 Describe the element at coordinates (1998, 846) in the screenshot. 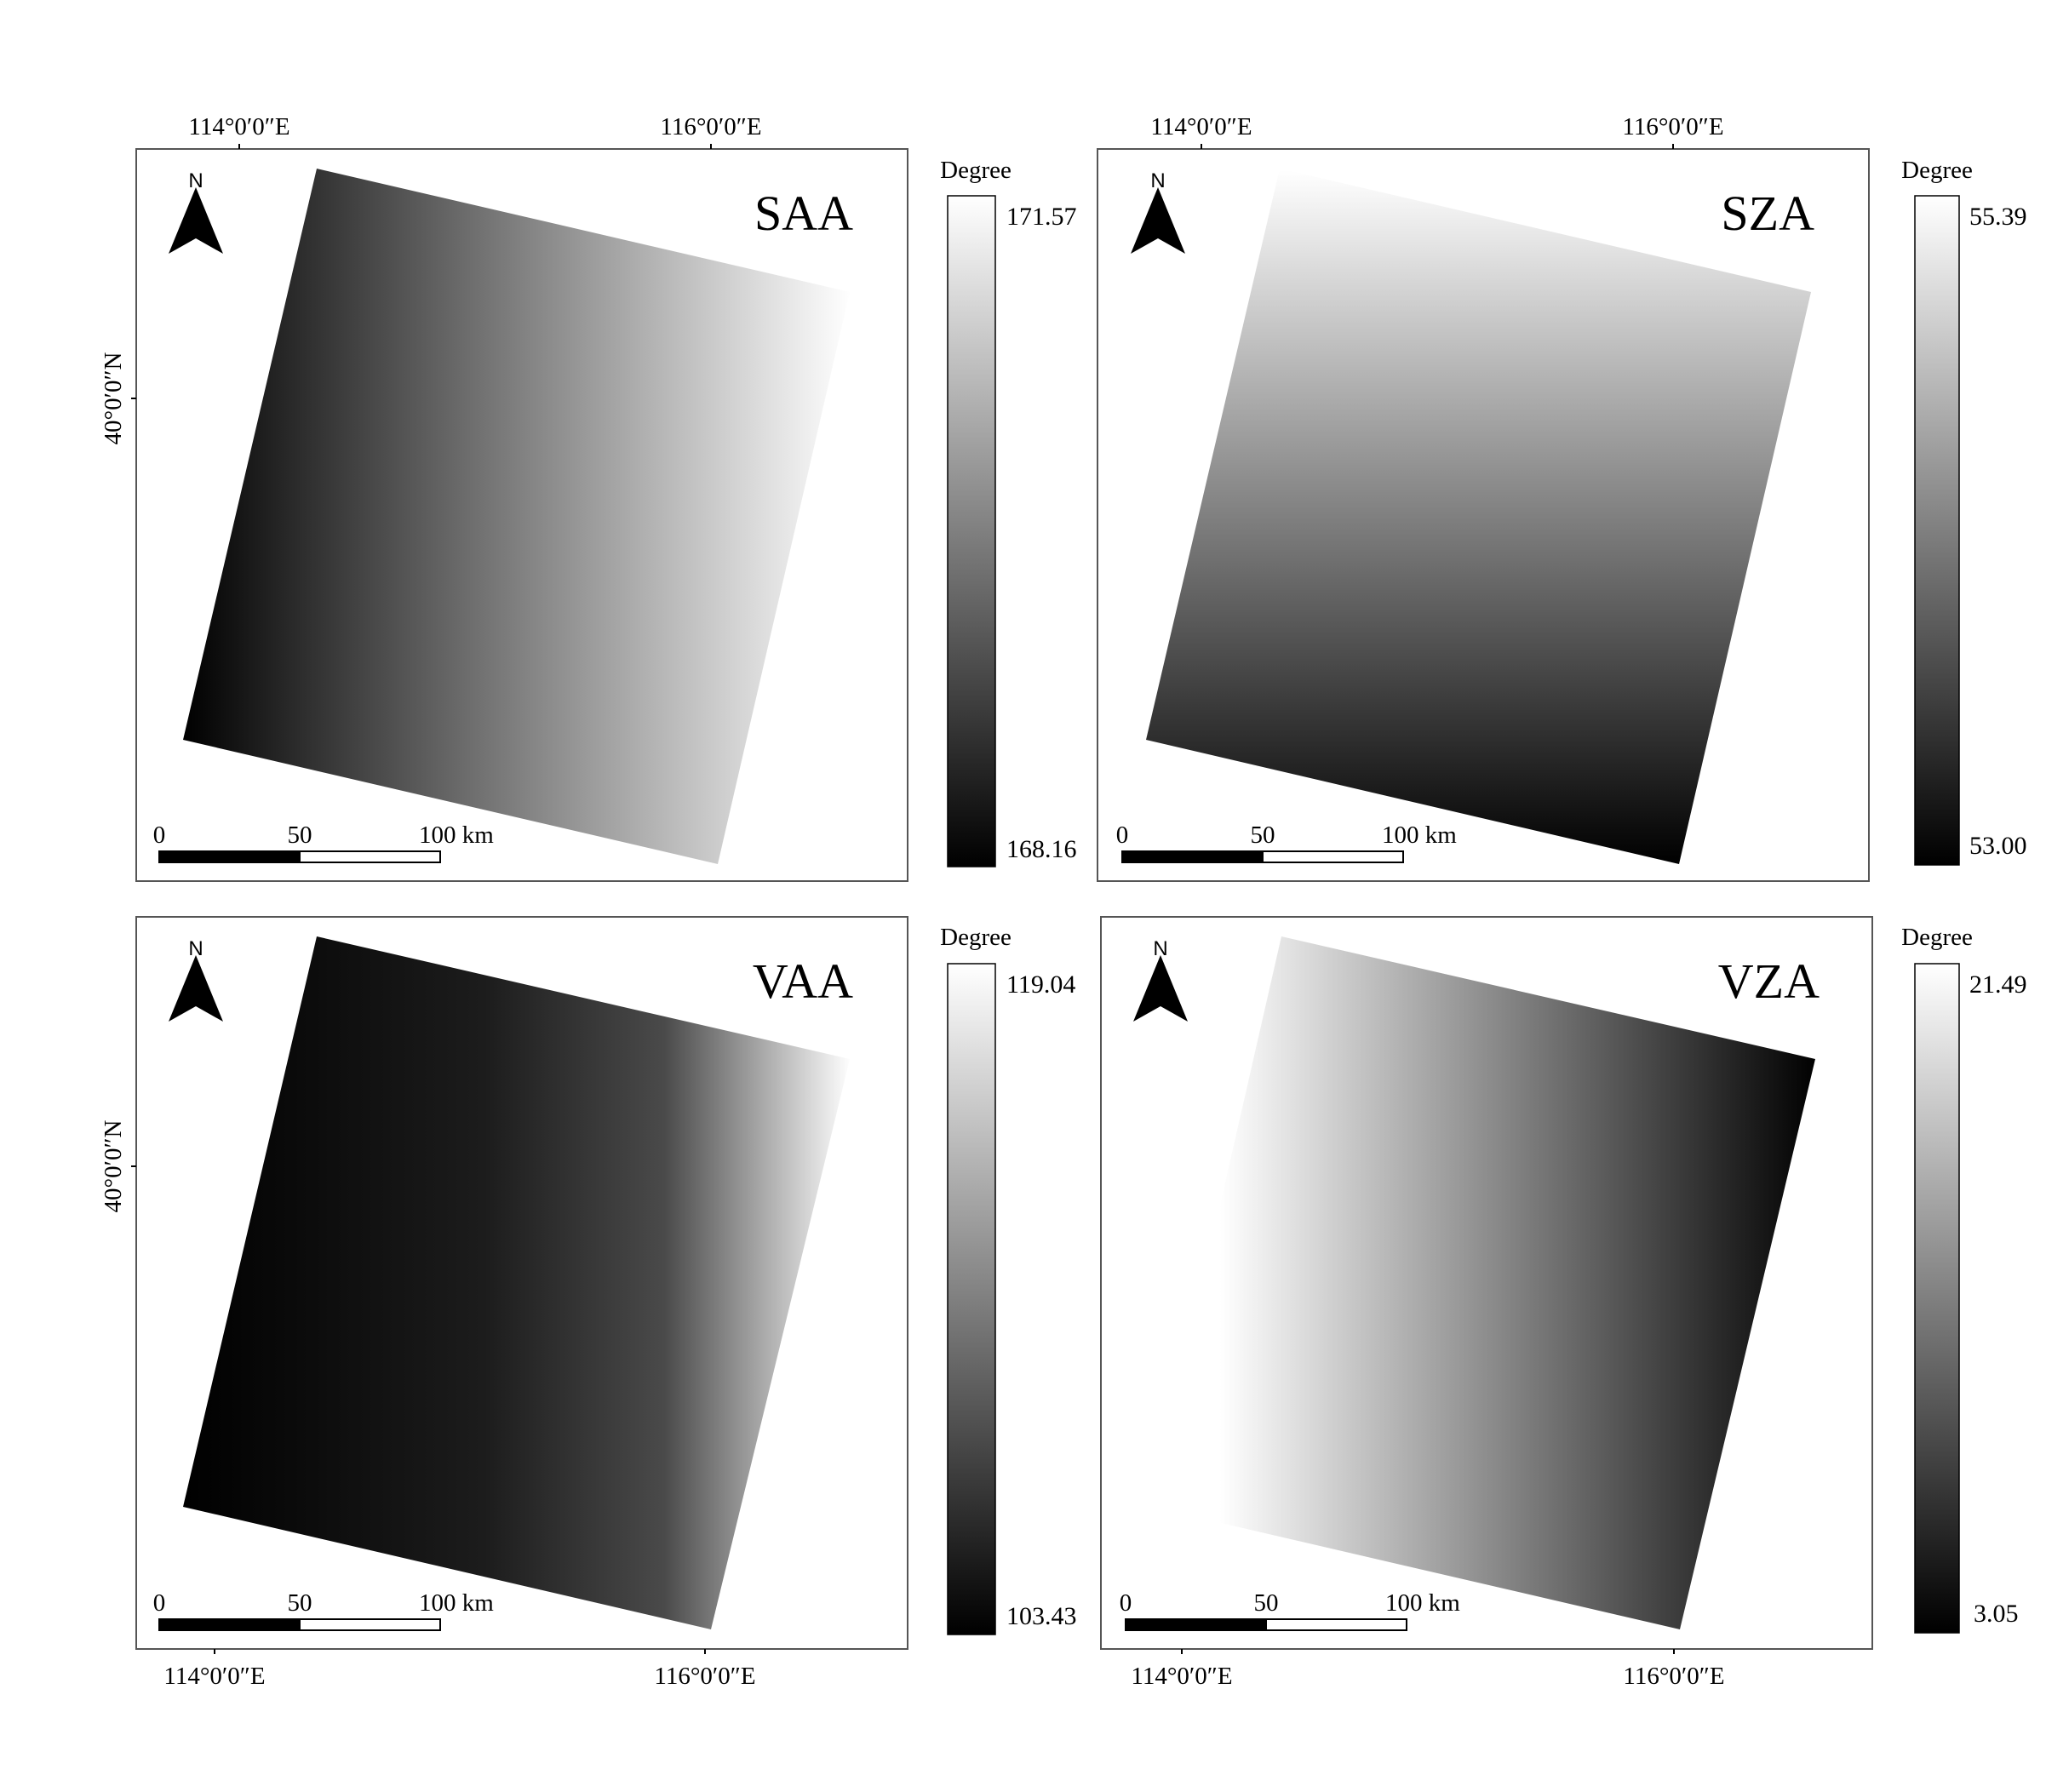

I see `legend-min: 53.00` at that location.